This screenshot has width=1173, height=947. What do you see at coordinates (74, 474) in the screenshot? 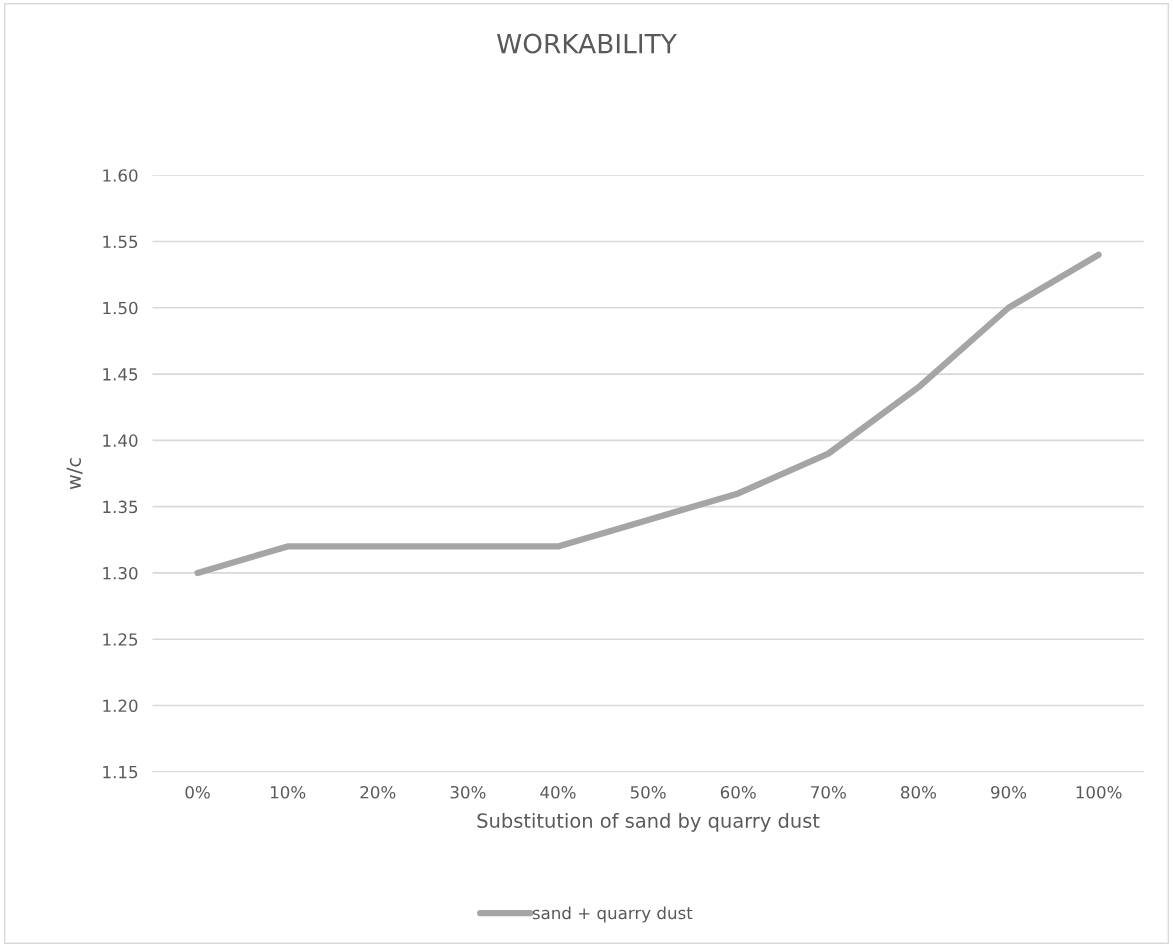
I see `y-axis-title: w/c` at bounding box center [74, 474].